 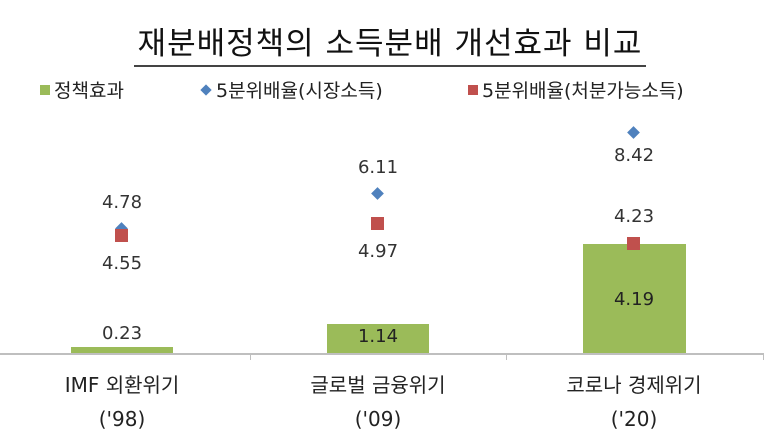 What do you see at coordinates (390, 42) in the screenshot?
I see `chart-title: 재분배정책의 소득분배 개선효과 비교` at bounding box center [390, 42].